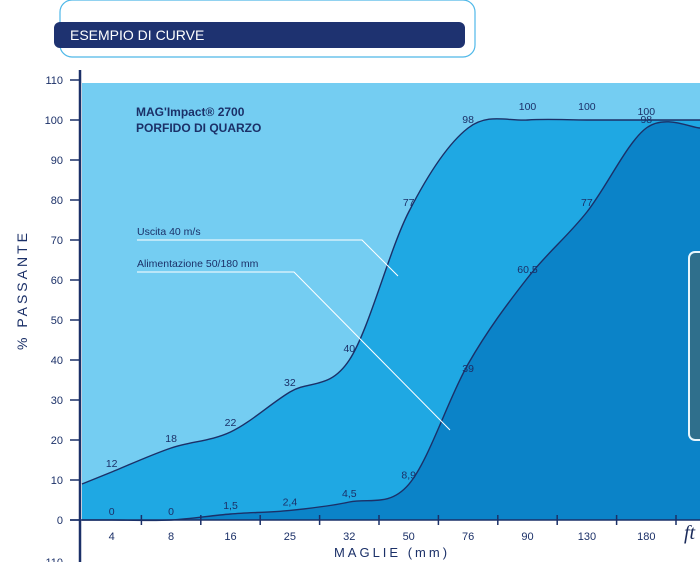  I want to click on y-tick-label: 60, so click(57, 281).